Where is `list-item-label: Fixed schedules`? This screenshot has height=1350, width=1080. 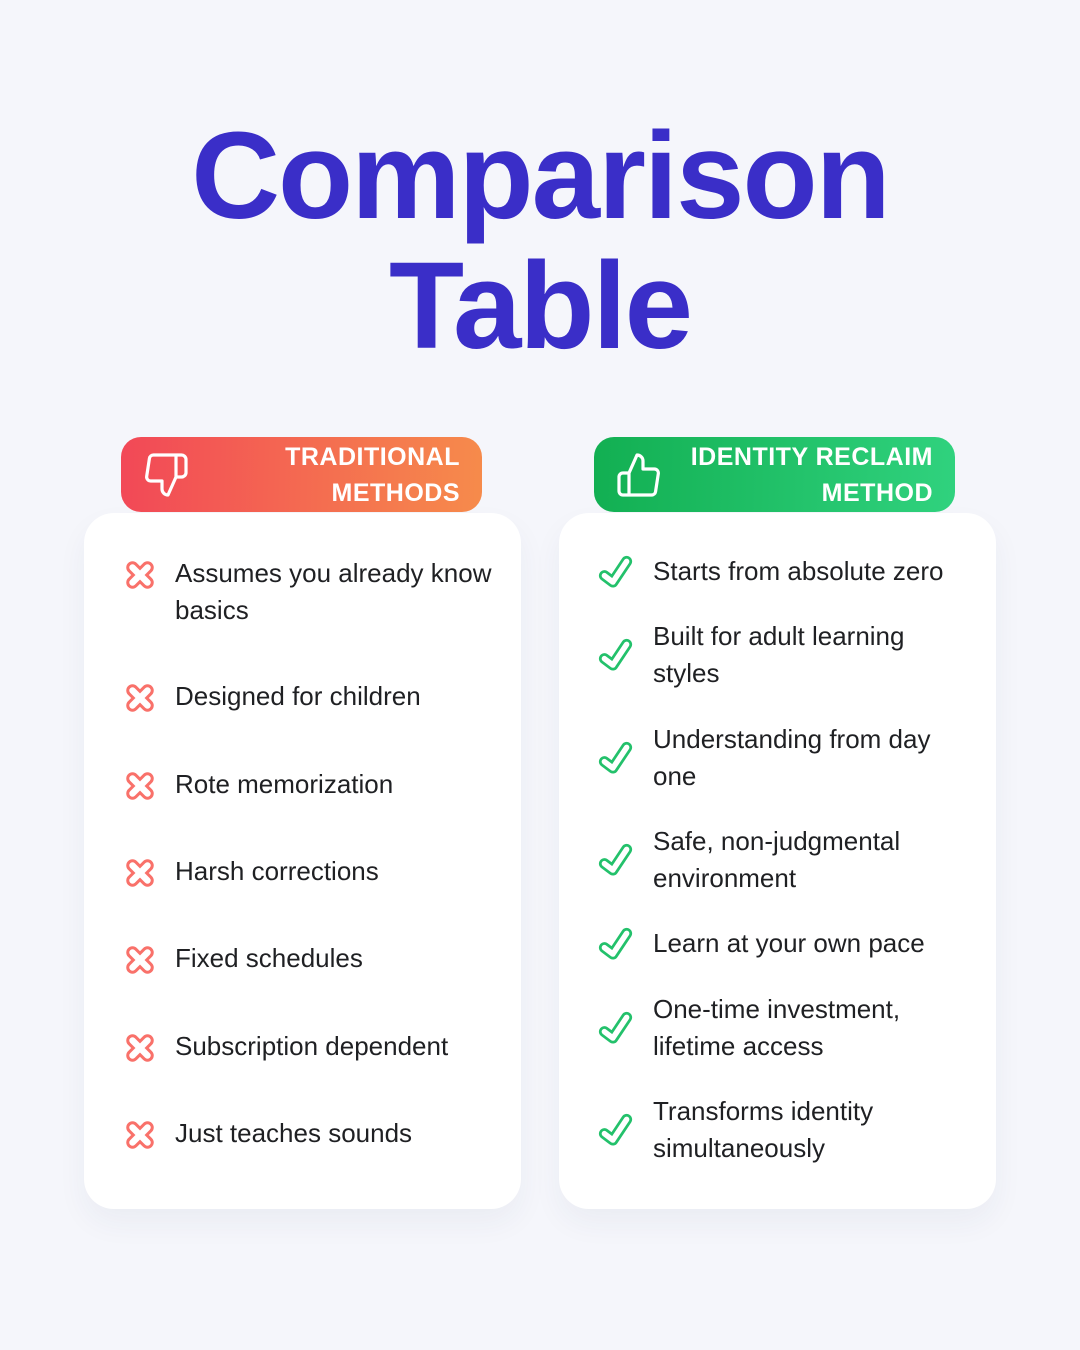 list-item-label: Fixed schedules is located at coordinates (269, 958).